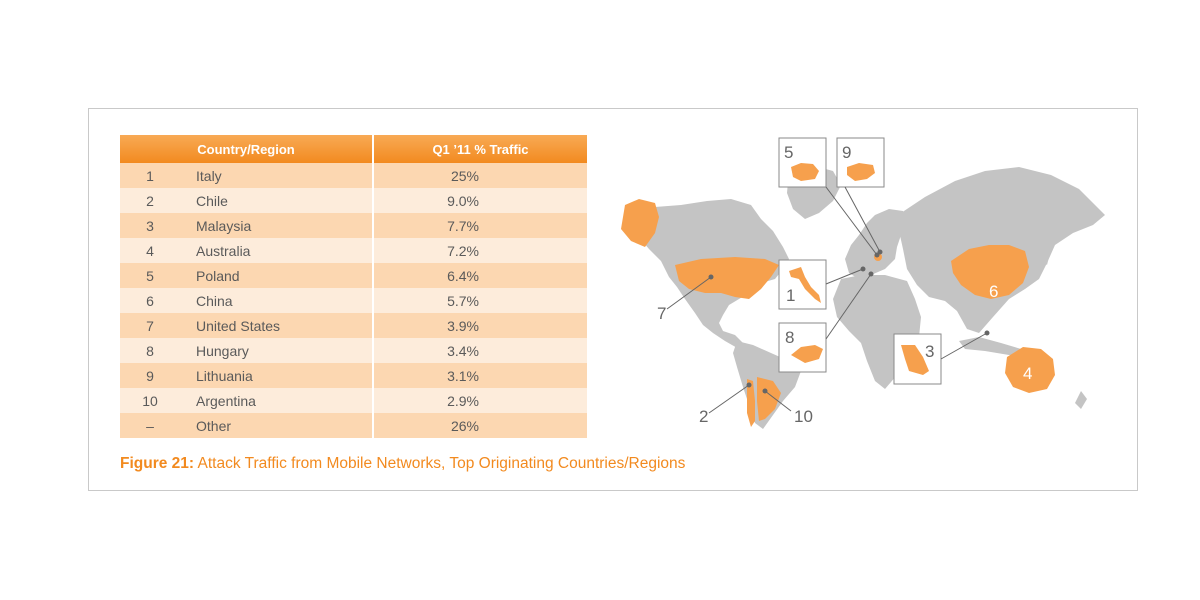 This screenshot has width=1200, height=600. I want to click on traffic-cell: 6.4%, so click(479, 275).